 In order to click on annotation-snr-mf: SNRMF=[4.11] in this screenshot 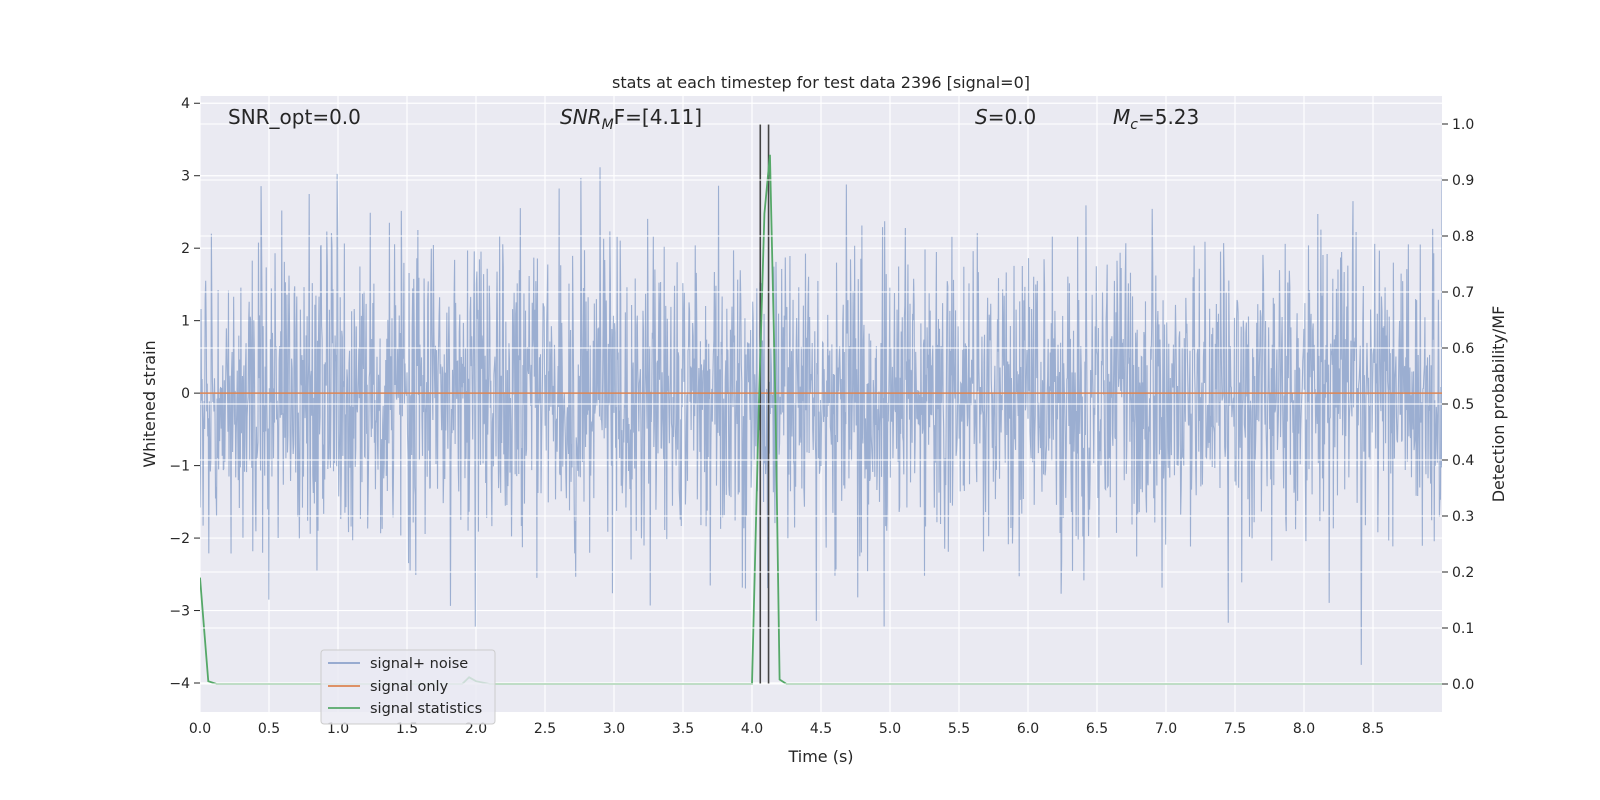, I will do `click(631, 119)`.